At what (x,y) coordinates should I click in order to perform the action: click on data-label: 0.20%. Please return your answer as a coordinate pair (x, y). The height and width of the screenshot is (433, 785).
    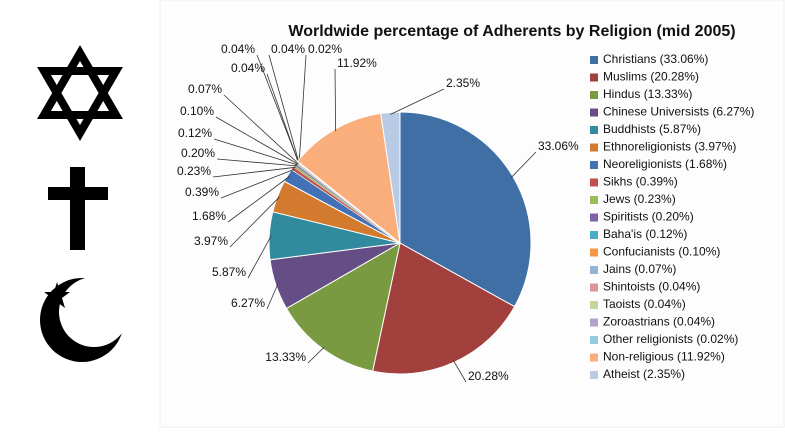
    Looking at the image, I should click on (198, 153).